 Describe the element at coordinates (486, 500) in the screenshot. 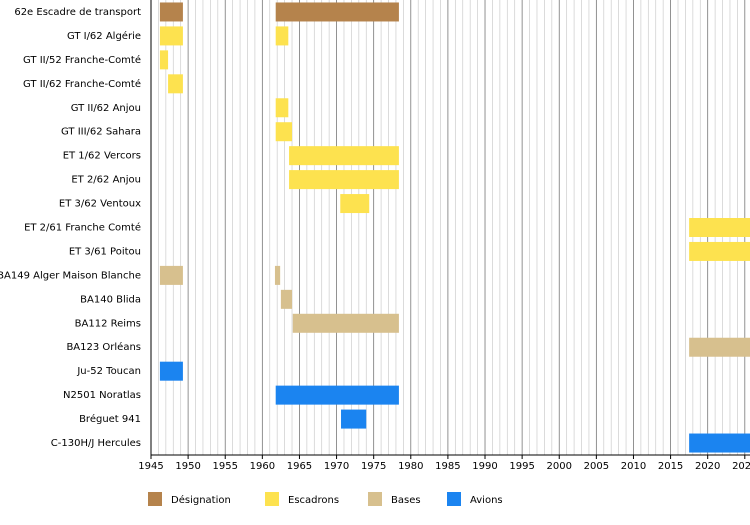

I see `legend-label: Avions` at that location.